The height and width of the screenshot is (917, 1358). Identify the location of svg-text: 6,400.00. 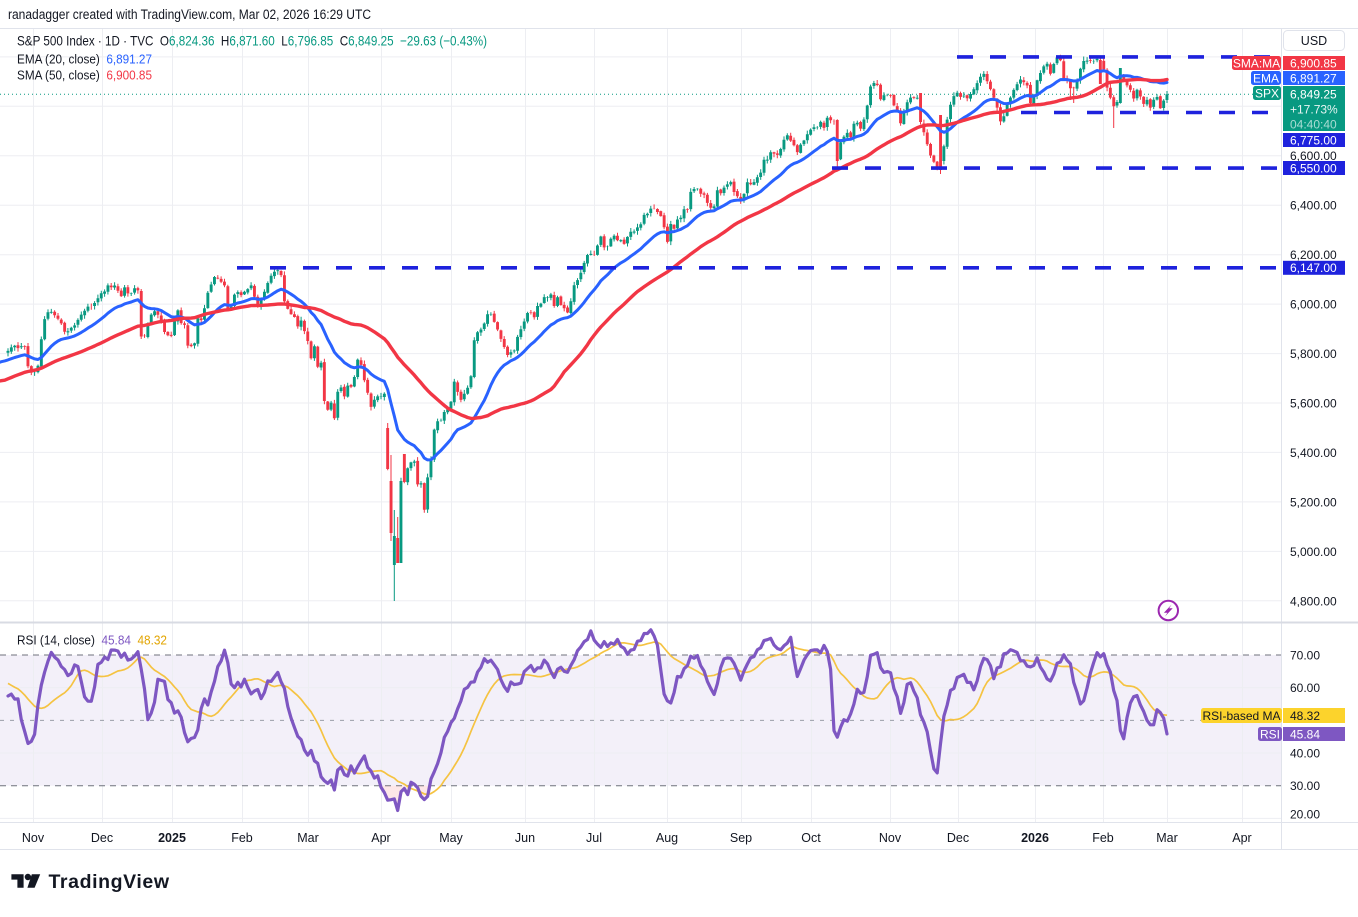
(1313, 206).